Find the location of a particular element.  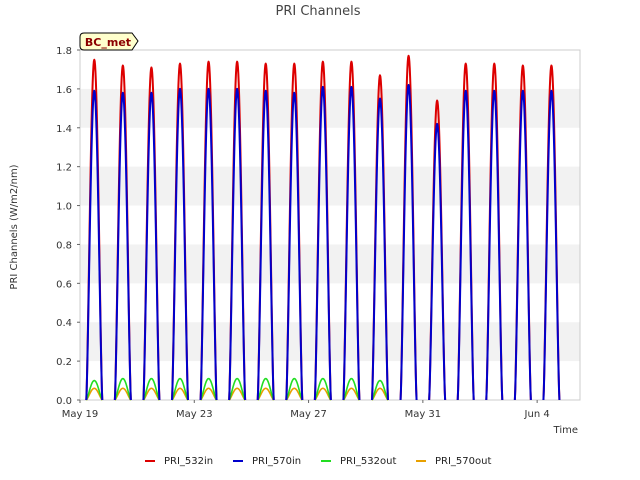

y-tick-label: 1.2 is located at coordinates (64, 168).